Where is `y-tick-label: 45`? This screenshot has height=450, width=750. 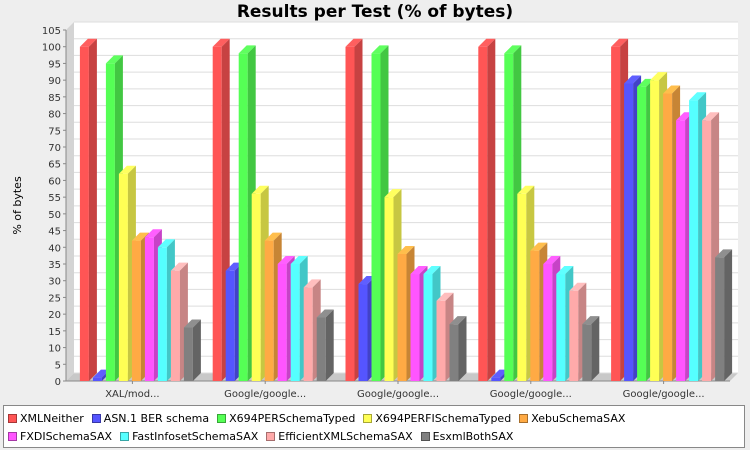
y-tick-label: 45 is located at coordinates (54, 232).